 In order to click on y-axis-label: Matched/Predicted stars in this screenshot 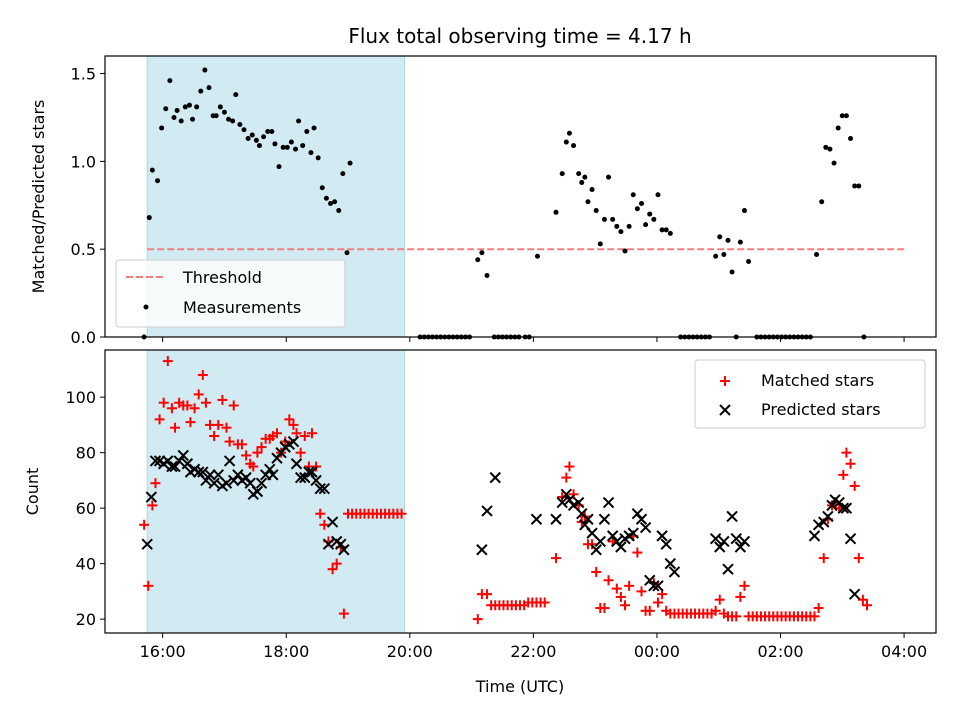, I will do `click(38, 197)`.